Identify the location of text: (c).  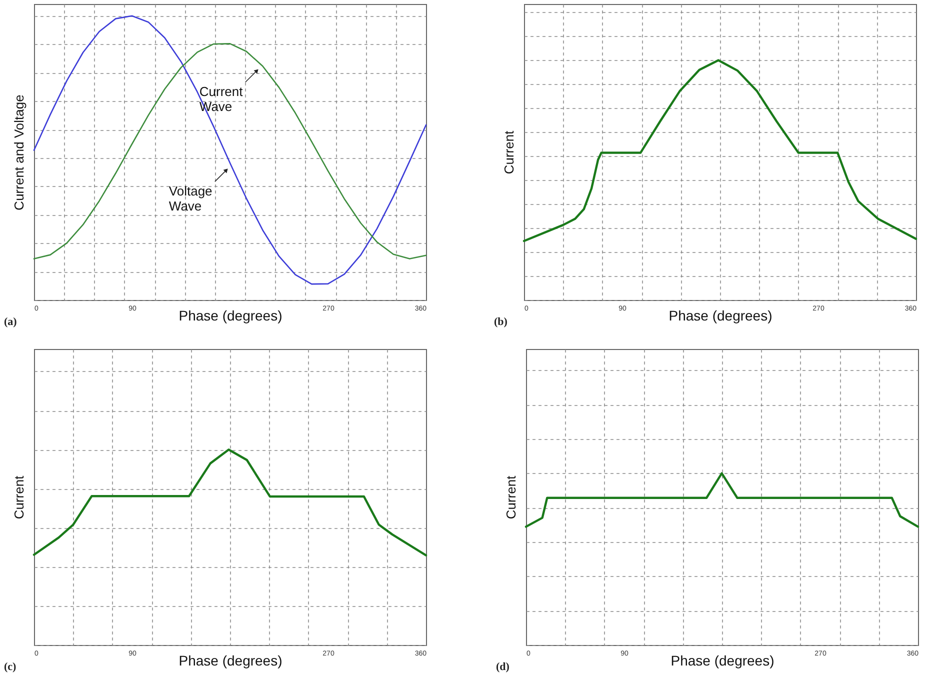
(10, 667).